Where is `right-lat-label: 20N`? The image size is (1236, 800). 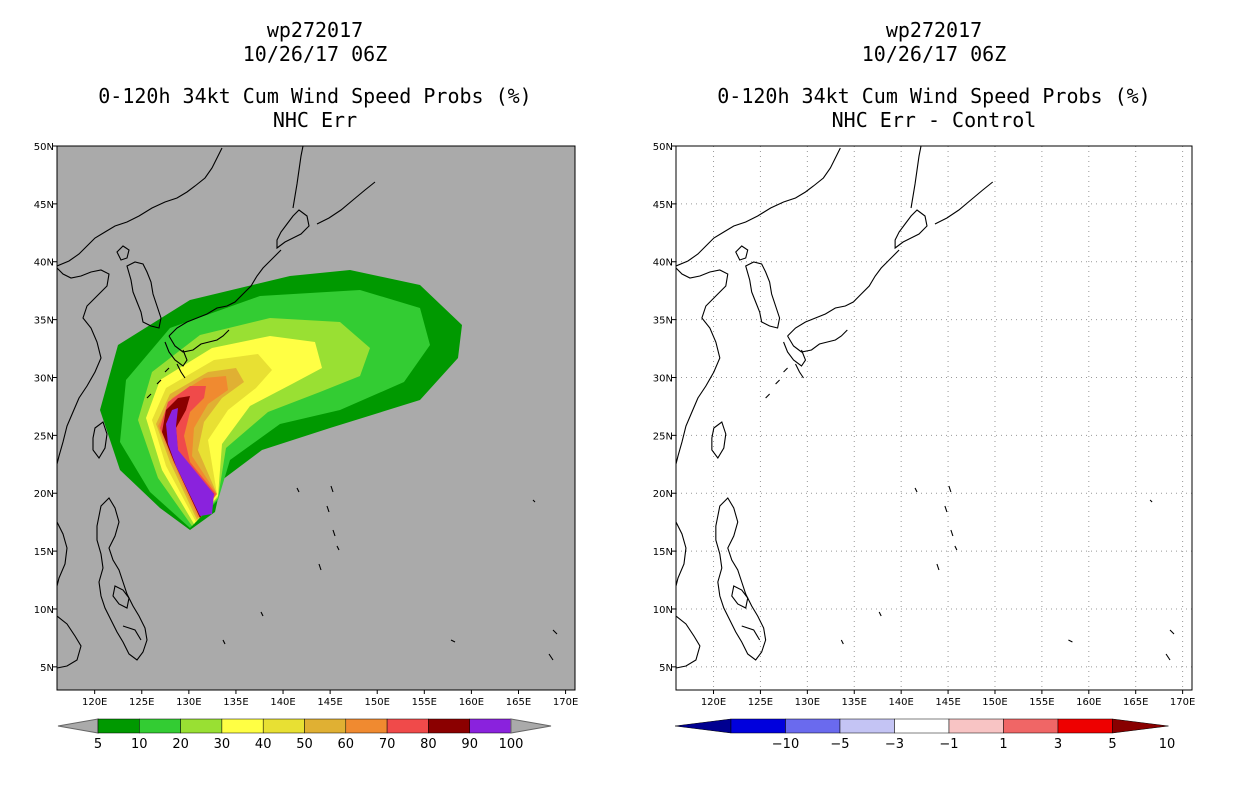
right-lat-label: 20N is located at coordinates (663, 494).